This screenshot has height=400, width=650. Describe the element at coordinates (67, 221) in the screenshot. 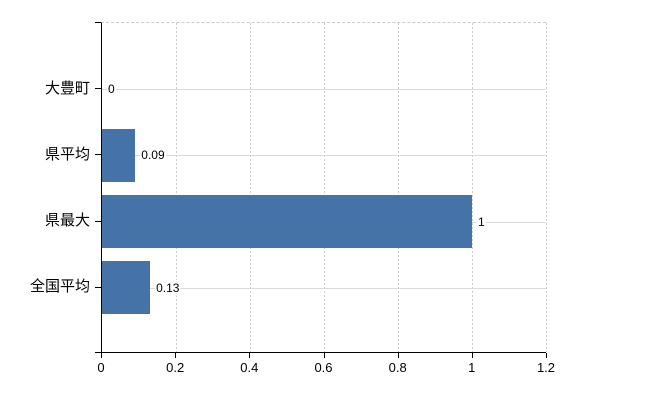

I see `category-label: 県最大` at that location.